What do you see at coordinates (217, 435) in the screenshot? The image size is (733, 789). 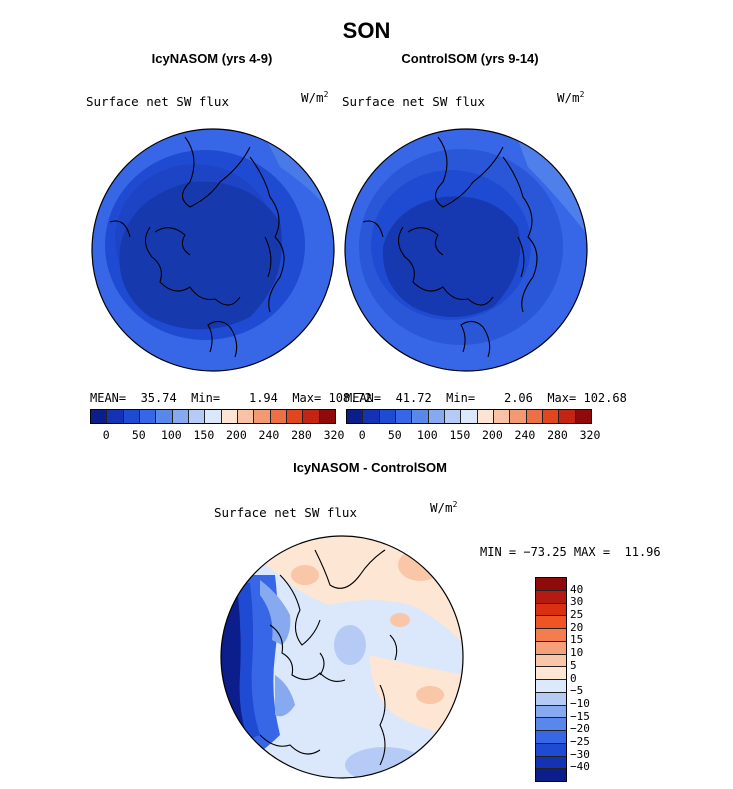 I see `colorbar-ticks-icynasom: 0 50 100 150 200 240 280 320` at bounding box center [217, 435].